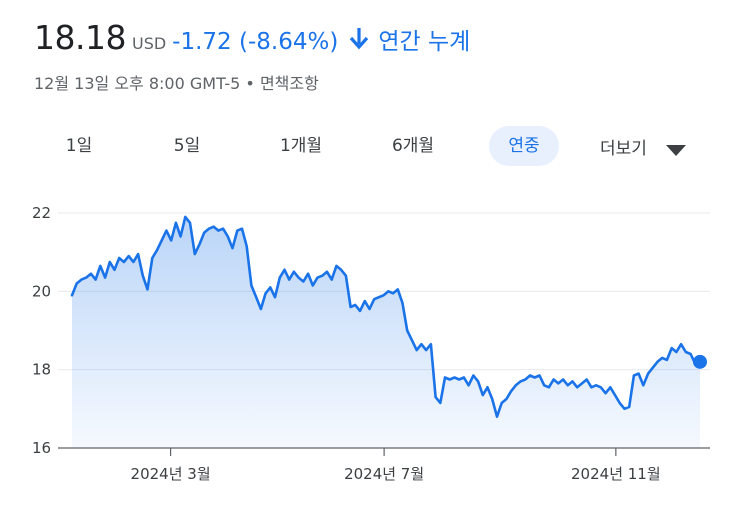 This screenshot has height=523, width=743. What do you see at coordinates (616, 474) in the screenshot?
I see `x-tick-label: 2024년 11월` at bounding box center [616, 474].